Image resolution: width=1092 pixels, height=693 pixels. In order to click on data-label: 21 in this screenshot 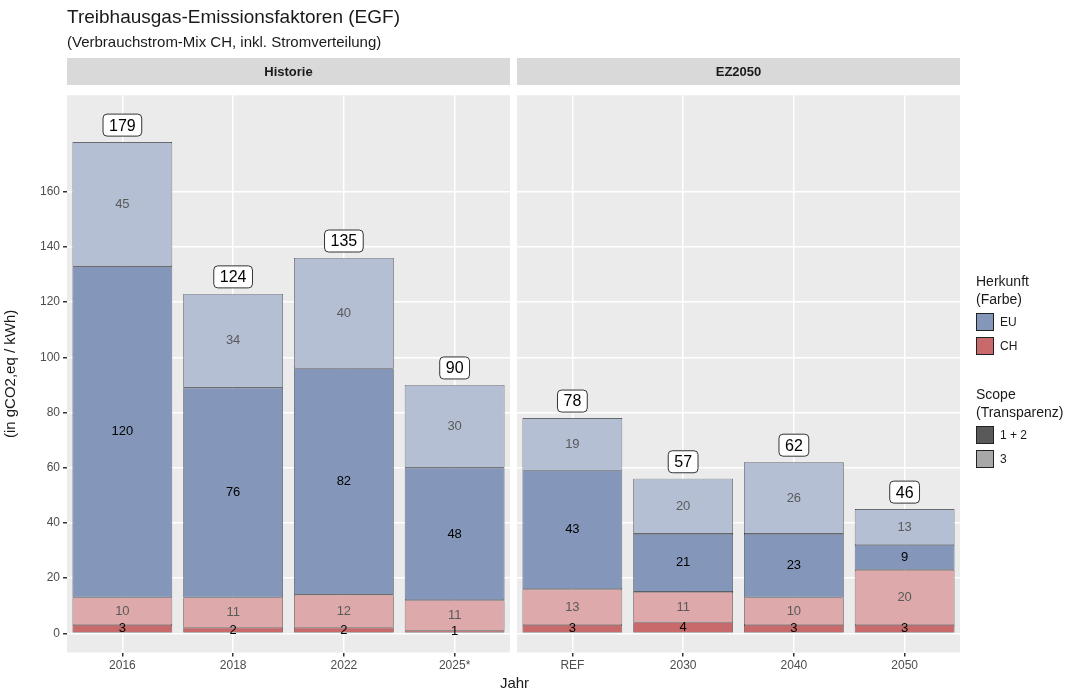, I will do `click(683, 562)`.